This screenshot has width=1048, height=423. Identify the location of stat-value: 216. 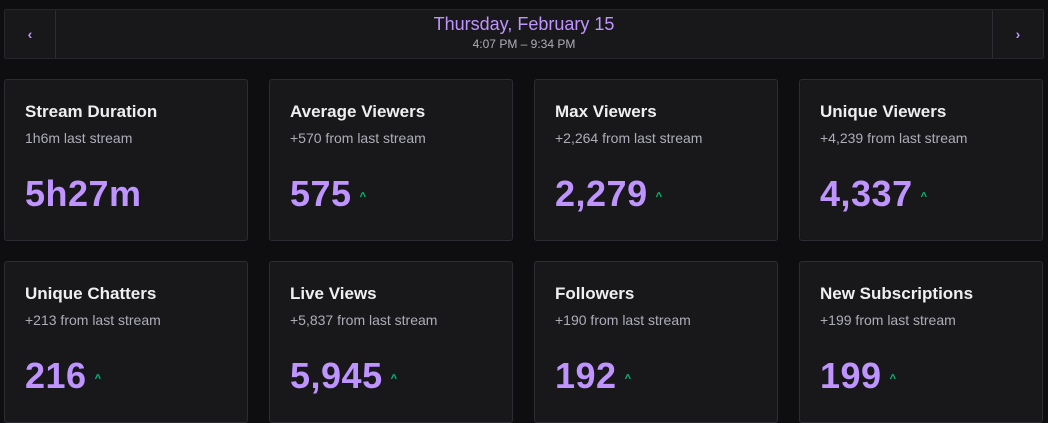
(56, 375).